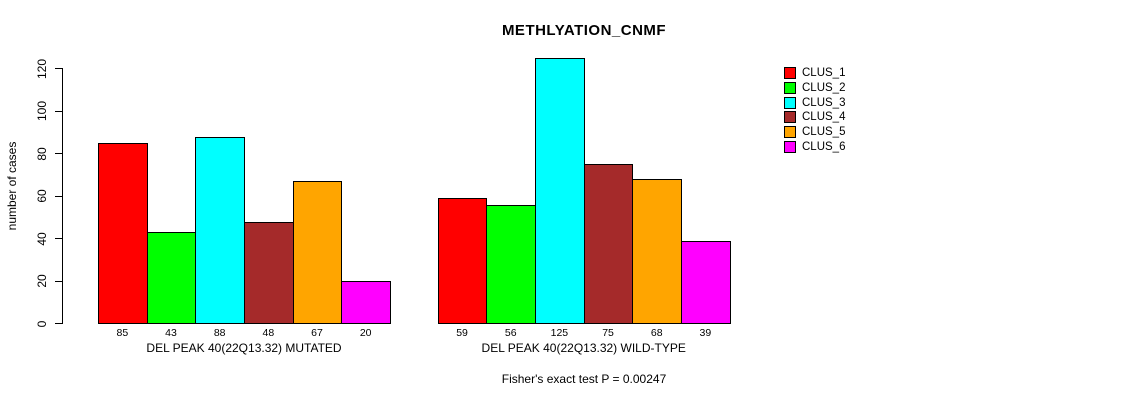  Describe the element at coordinates (559, 333) in the screenshot. I see `bar-value-label: 125` at that location.